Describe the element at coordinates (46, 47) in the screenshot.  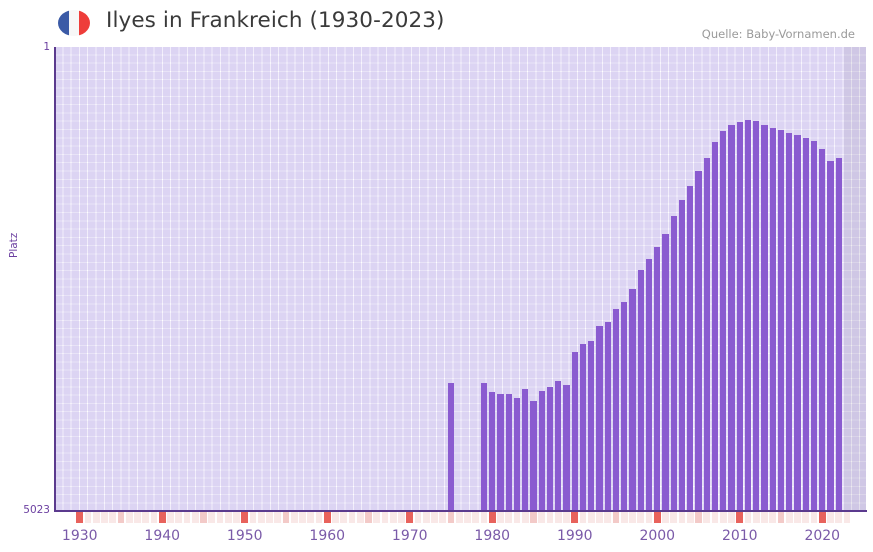
I see `y-axis-top-tick: 1` at that location.